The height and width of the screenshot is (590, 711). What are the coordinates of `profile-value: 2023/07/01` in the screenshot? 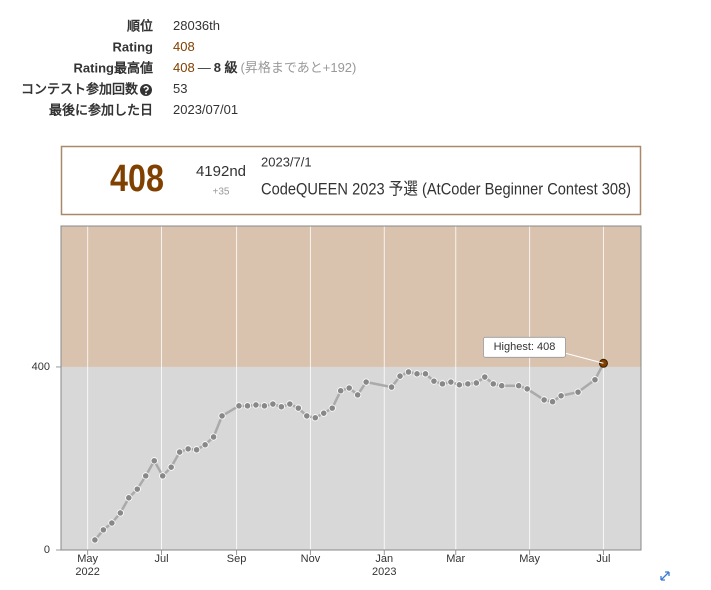 It's located at (205, 109).